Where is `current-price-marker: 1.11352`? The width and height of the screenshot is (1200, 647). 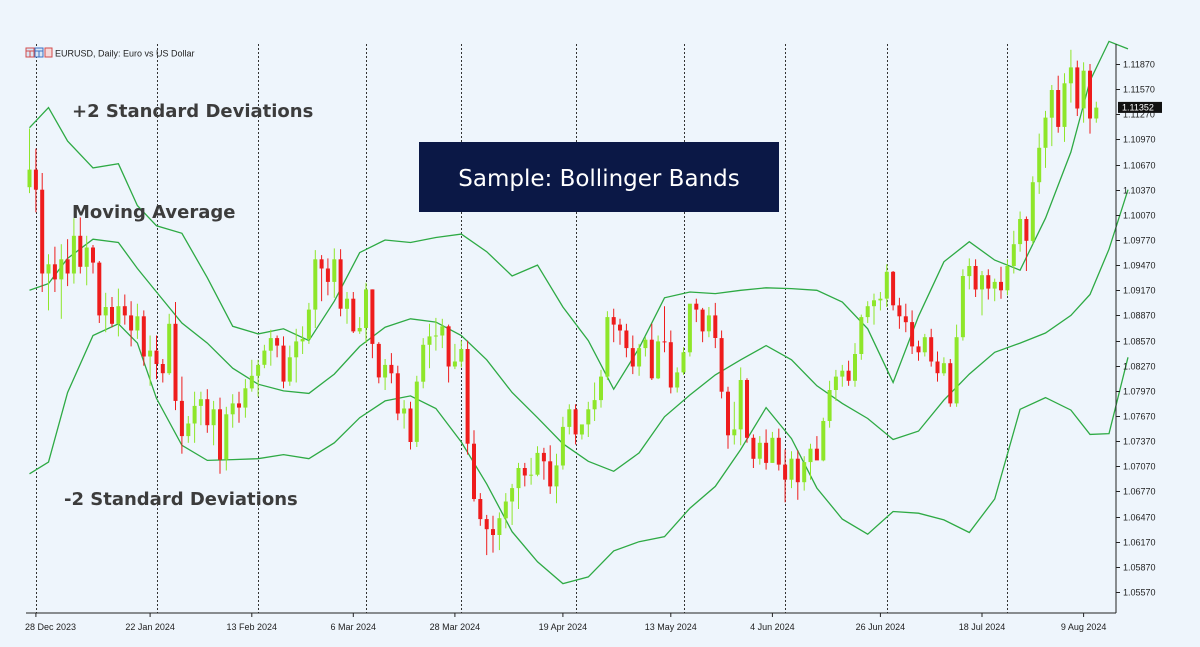
current-price-marker: 1.11352 is located at coordinates (1140, 107).